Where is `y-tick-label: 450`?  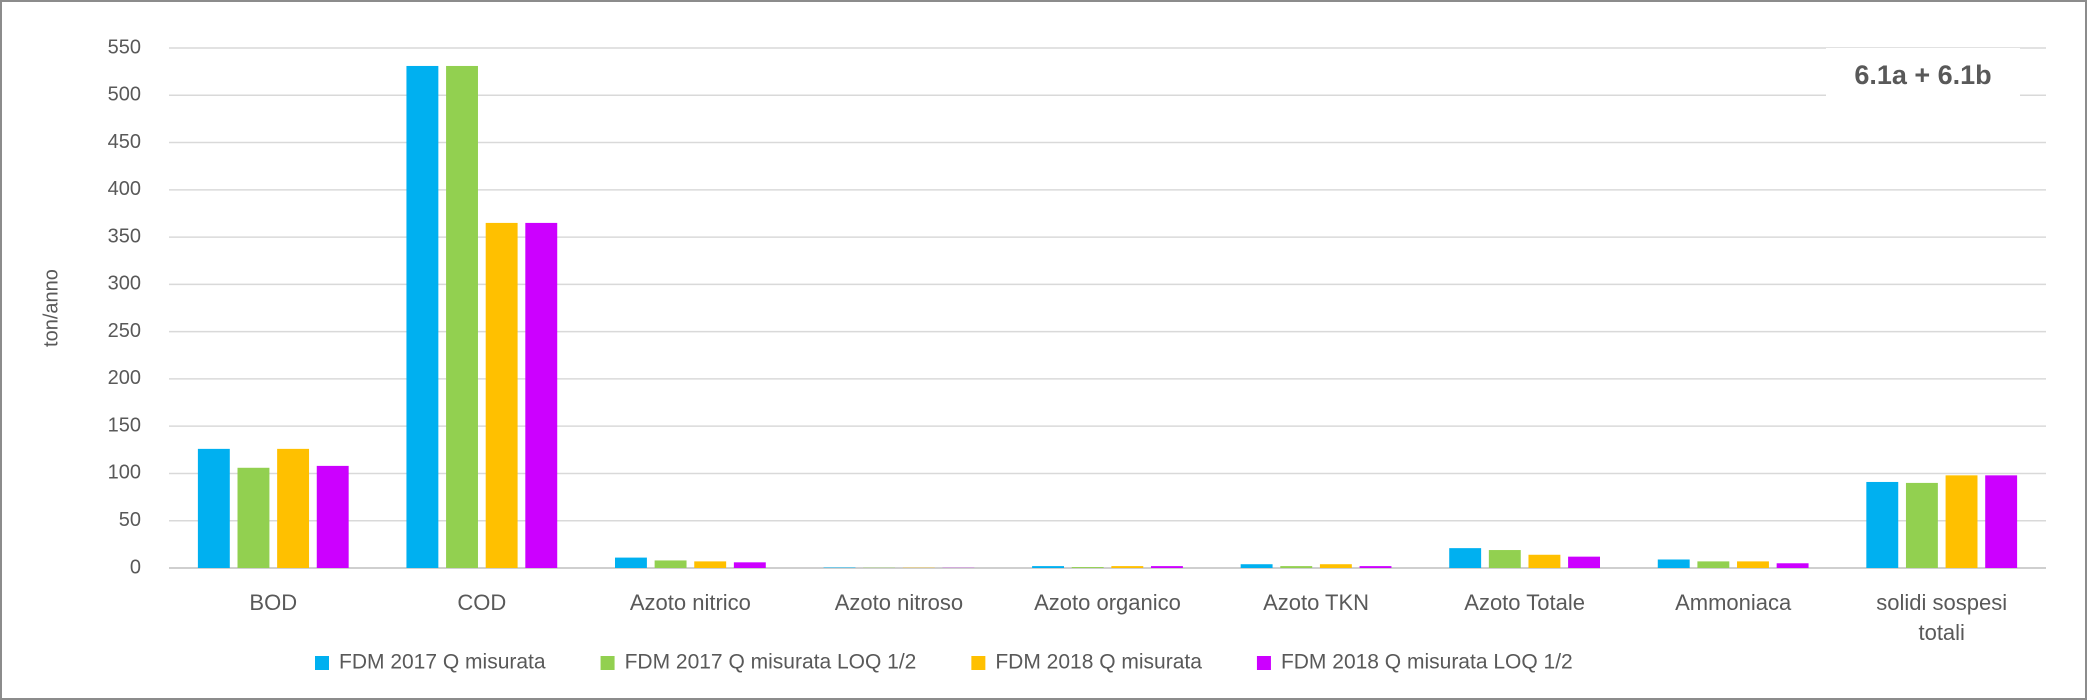 y-tick-label: 450 is located at coordinates (124, 142).